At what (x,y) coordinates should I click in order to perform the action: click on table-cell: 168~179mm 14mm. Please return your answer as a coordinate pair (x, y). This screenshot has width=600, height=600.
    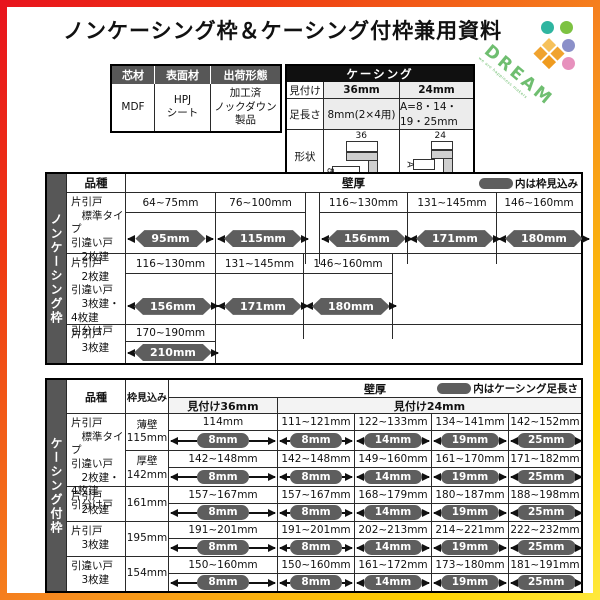
    Looking at the image, I should click on (392, 504).